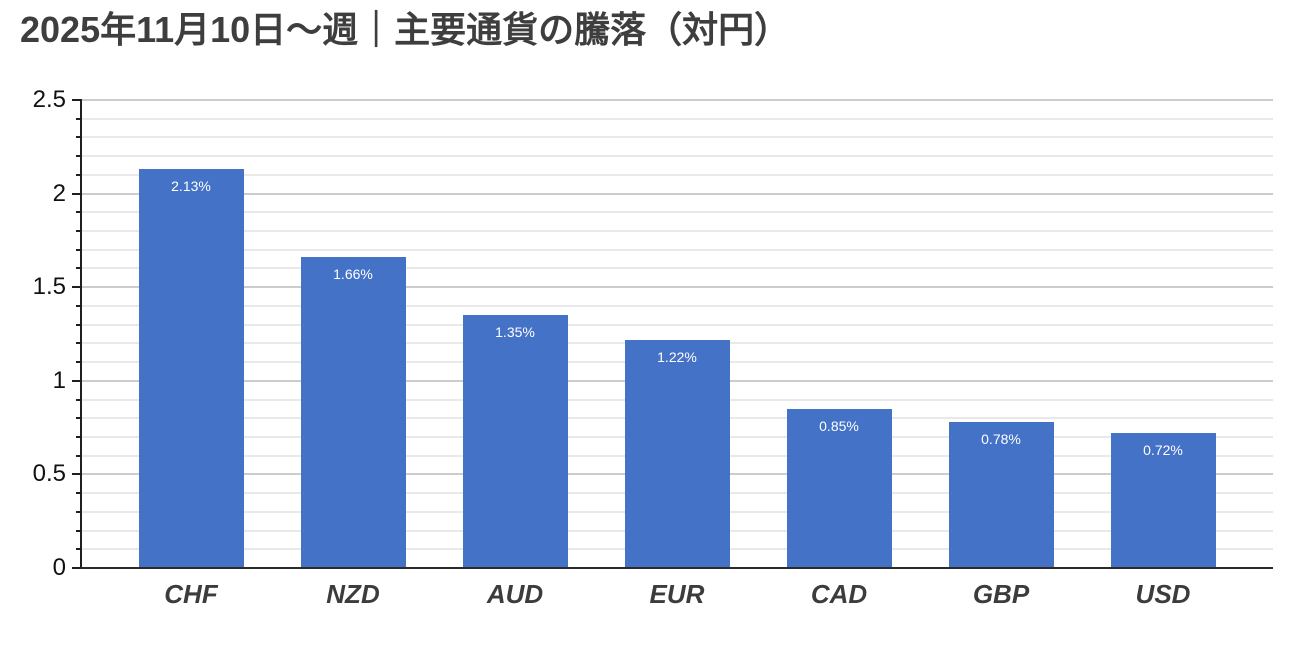 This screenshot has width=1305, height=646. Describe the element at coordinates (677, 356) in the screenshot. I see `bar-value-label: 1.22%` at that location.